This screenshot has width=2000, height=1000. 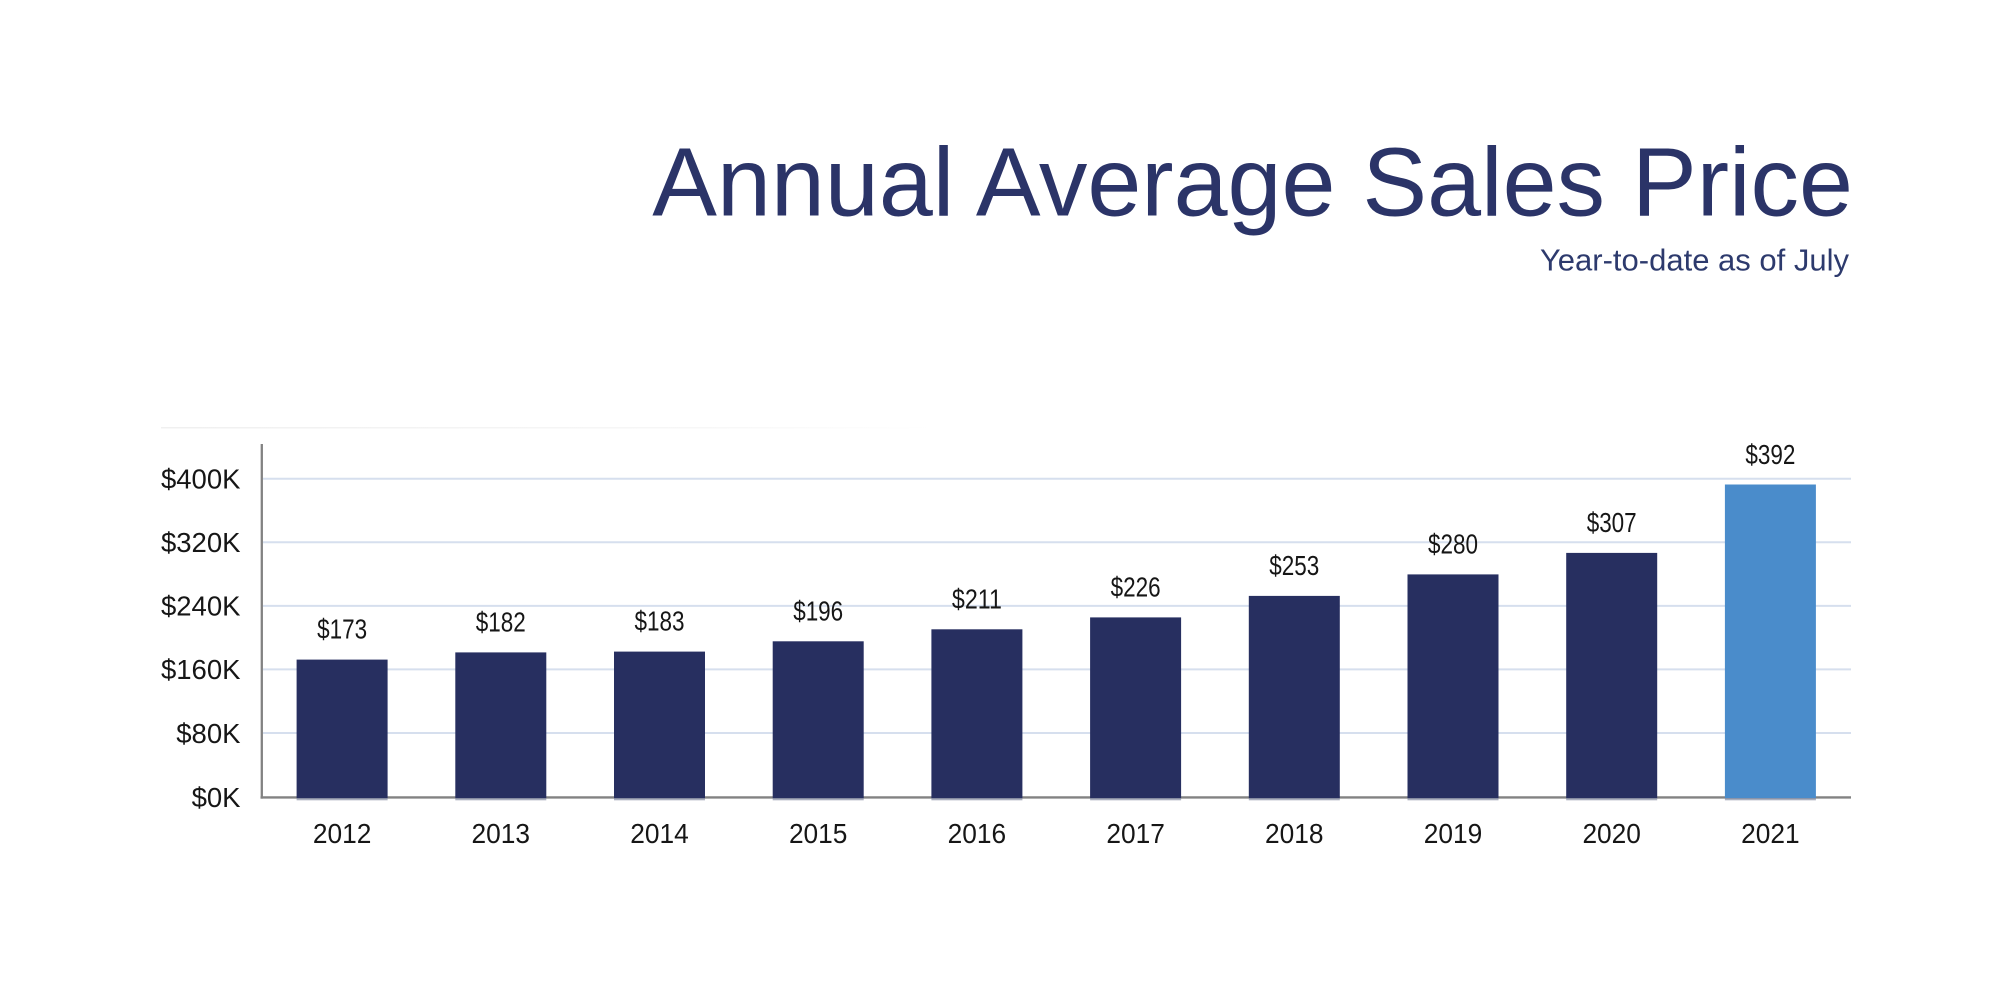 I want to click on svg-text: 2012, so click(x=342, y=833).